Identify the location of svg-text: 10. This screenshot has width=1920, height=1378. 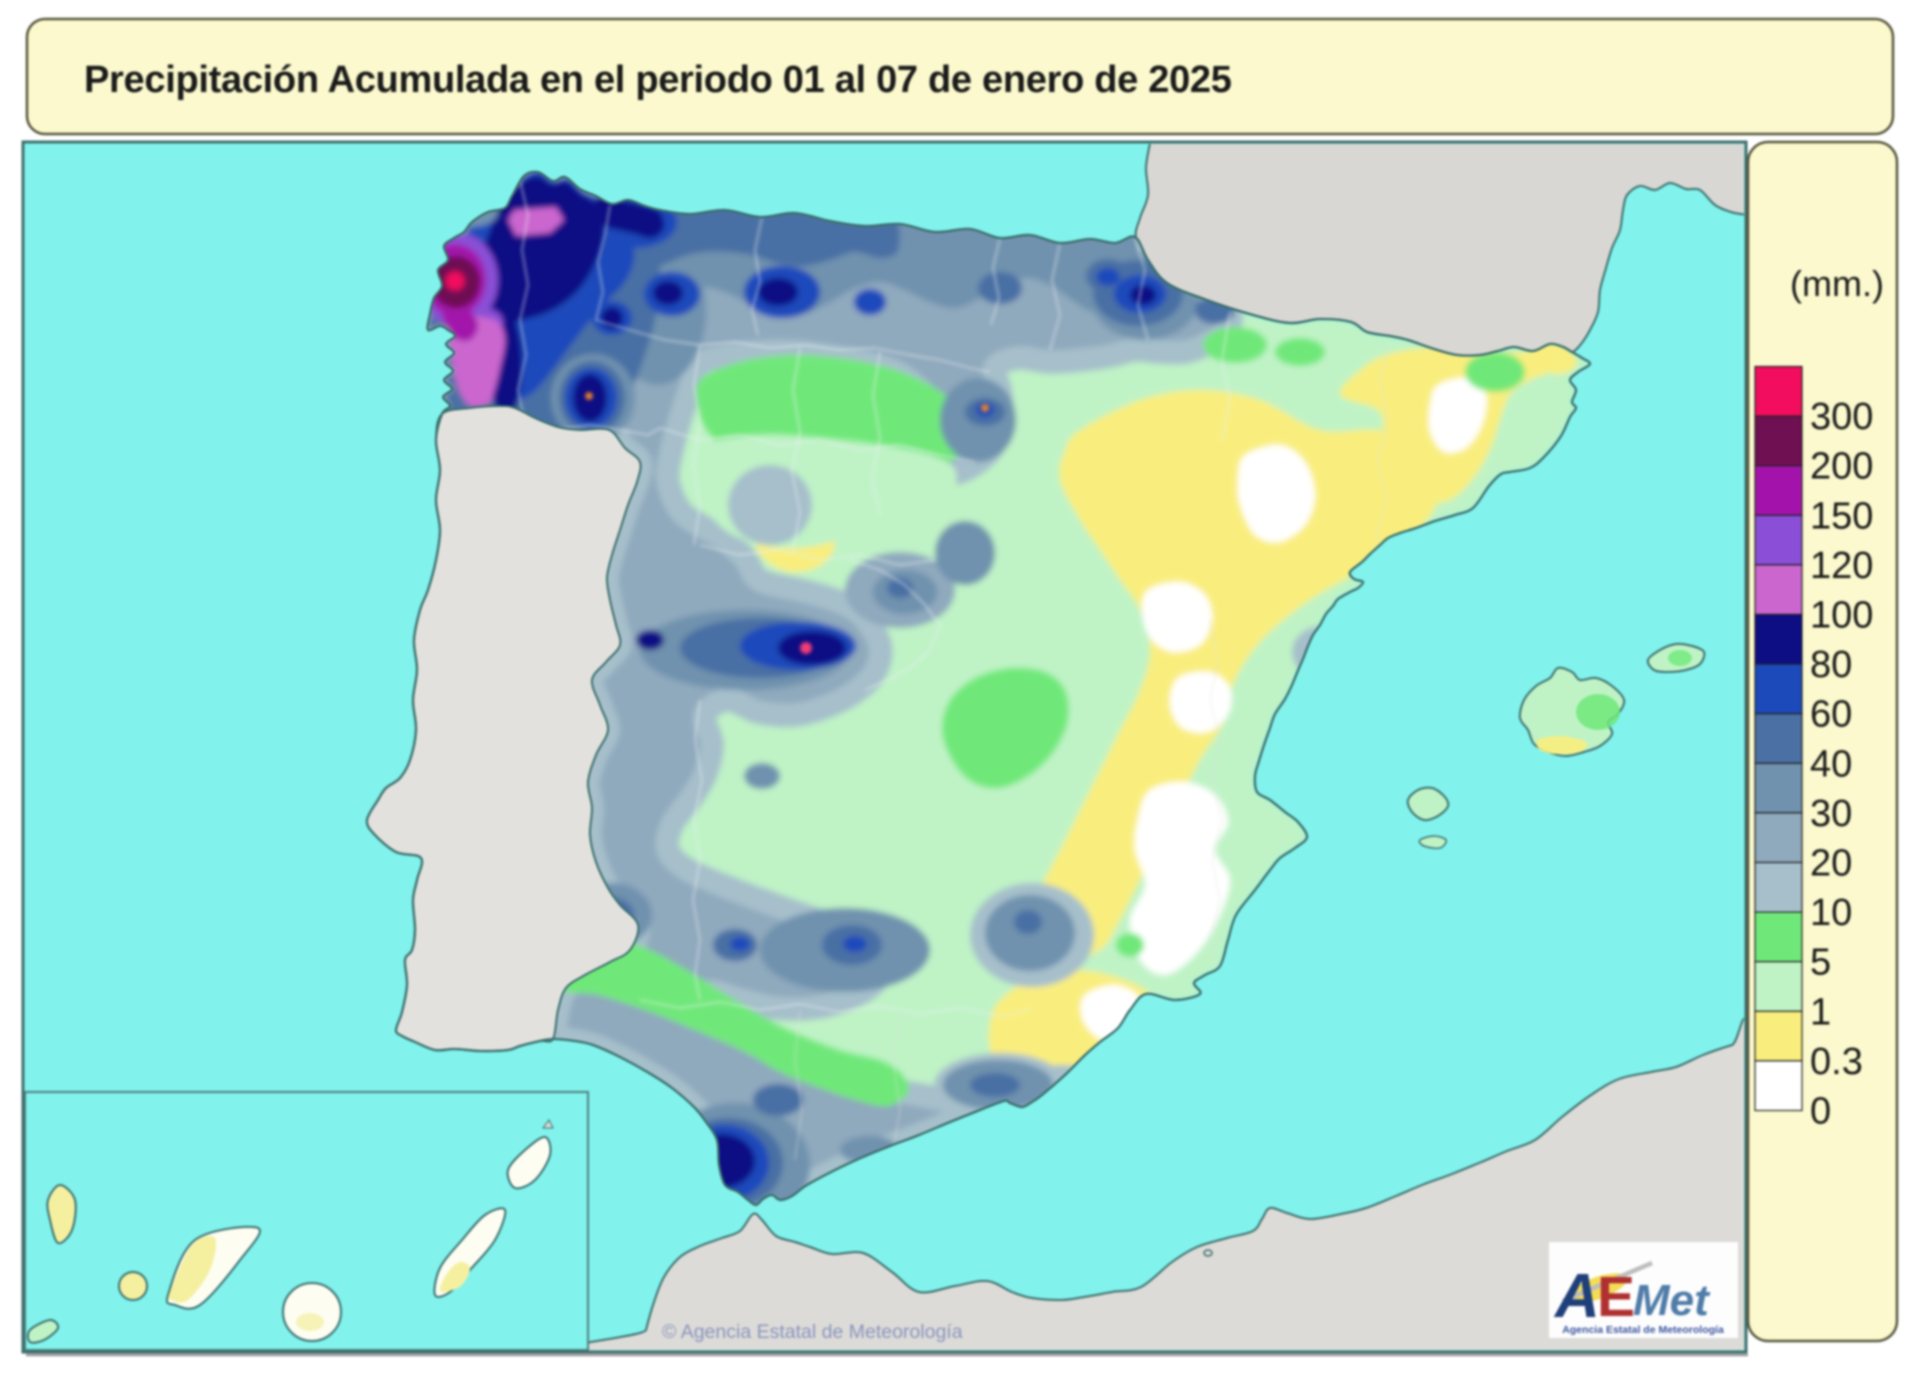
(1831, 913).